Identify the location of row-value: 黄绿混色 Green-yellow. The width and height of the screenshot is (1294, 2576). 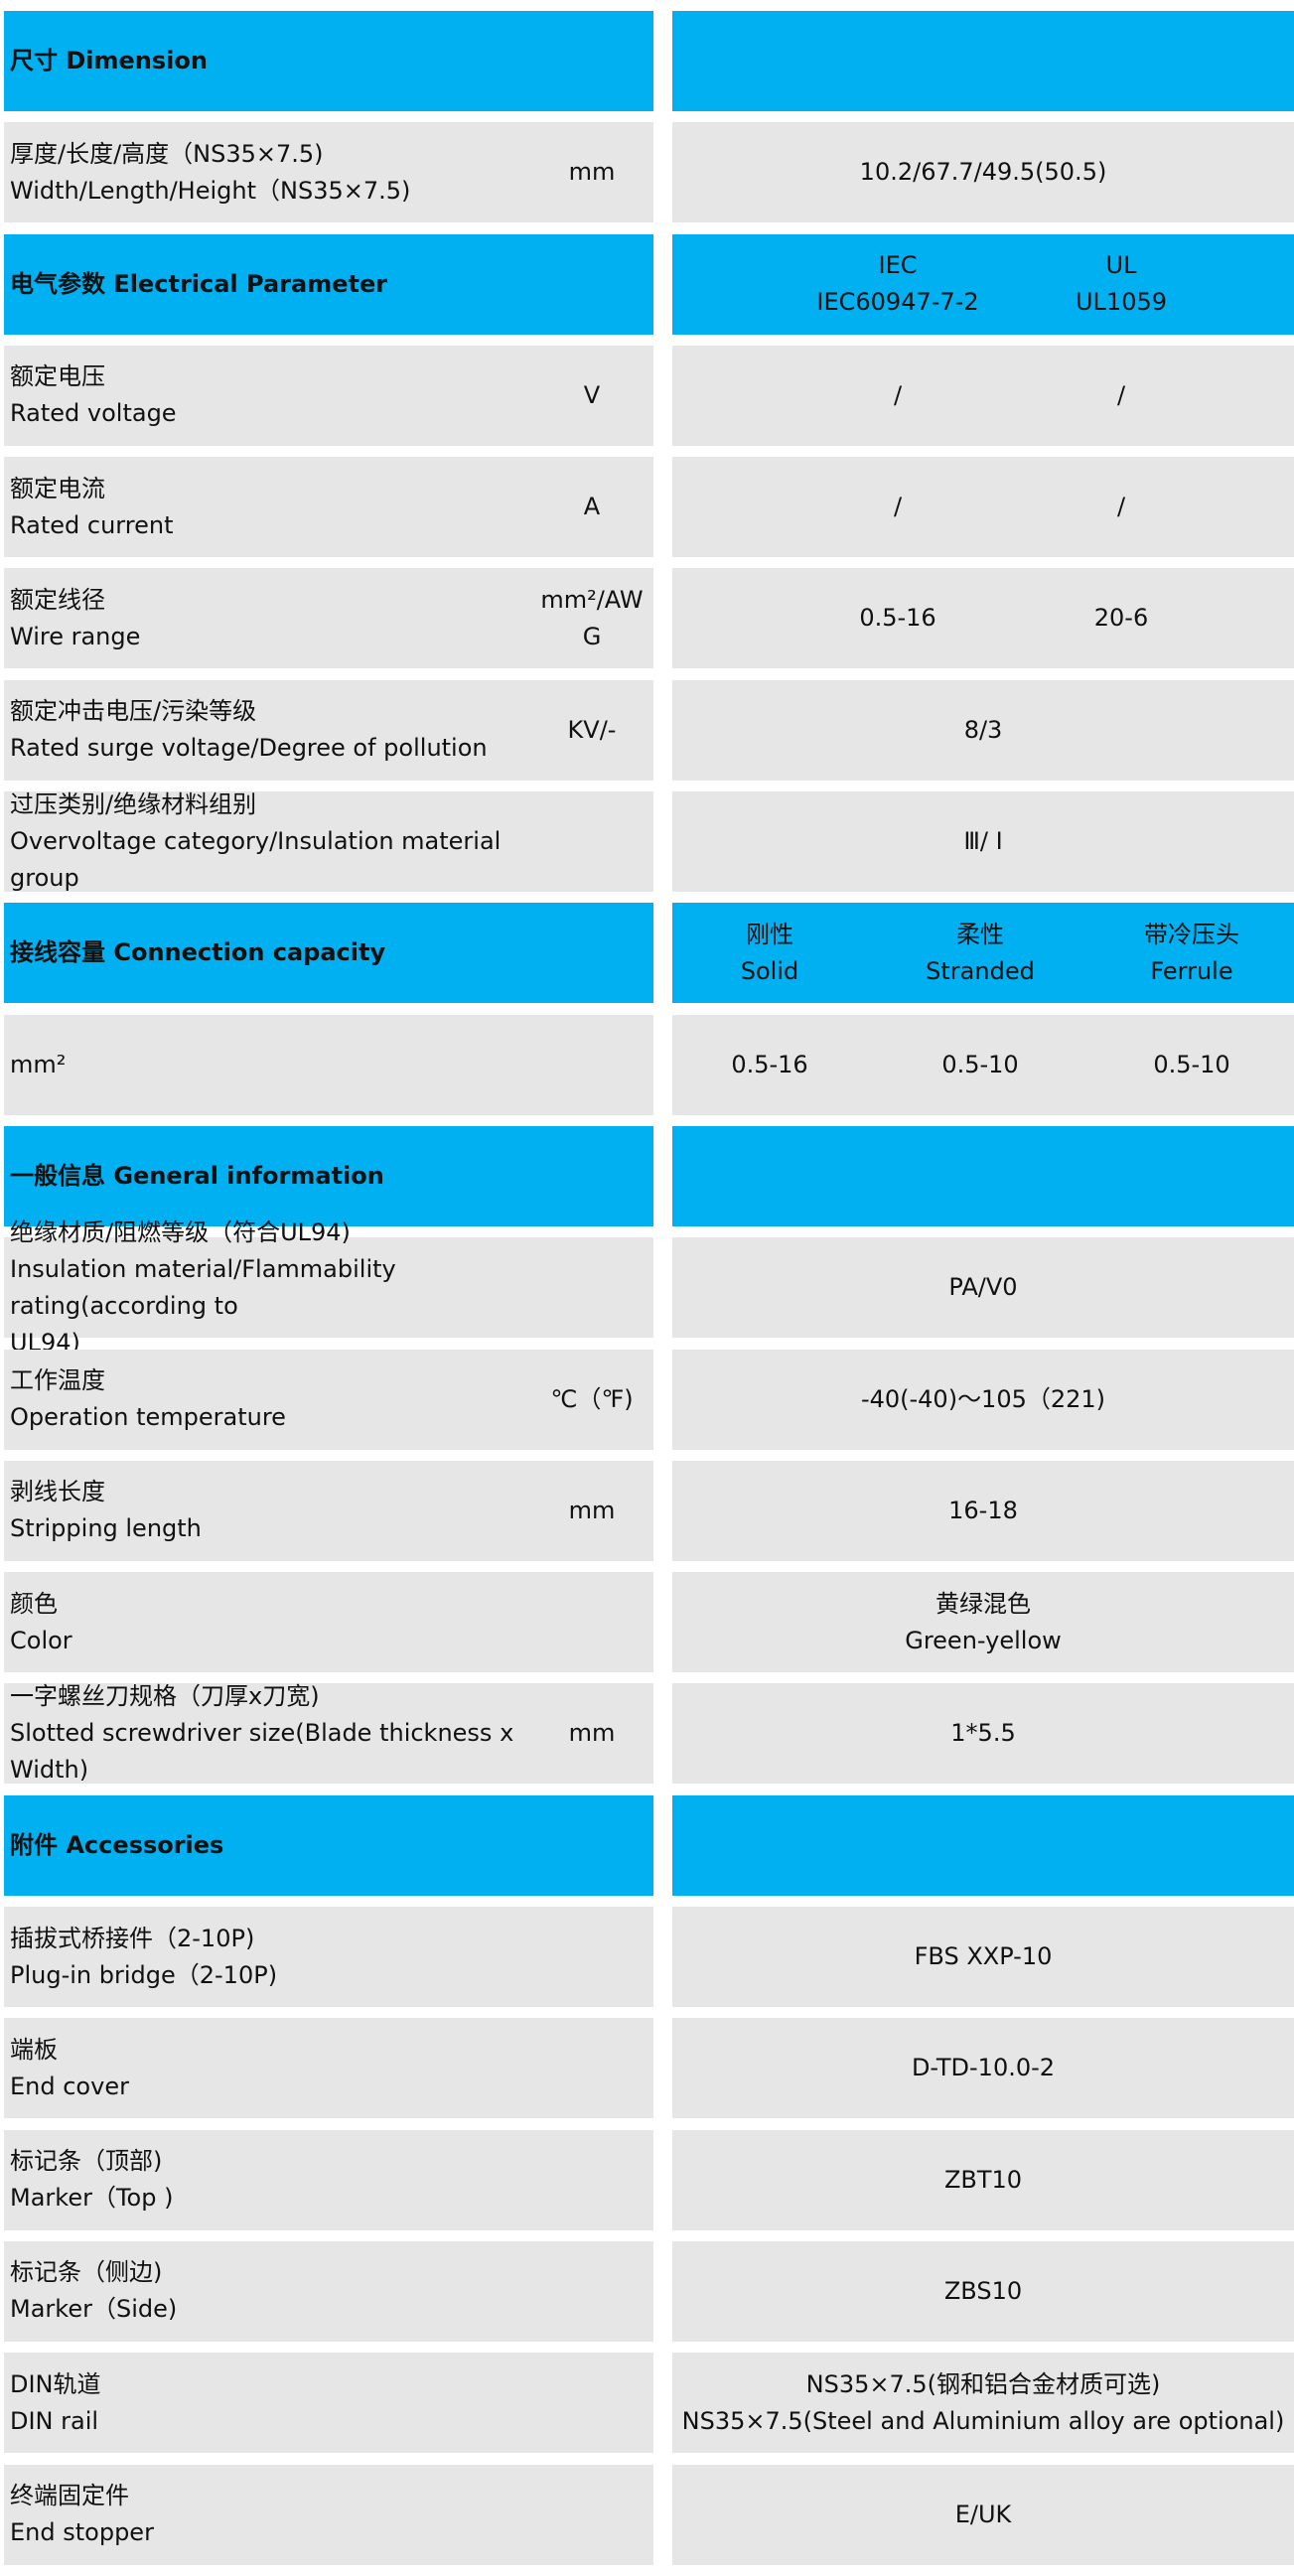
(983, 1622).